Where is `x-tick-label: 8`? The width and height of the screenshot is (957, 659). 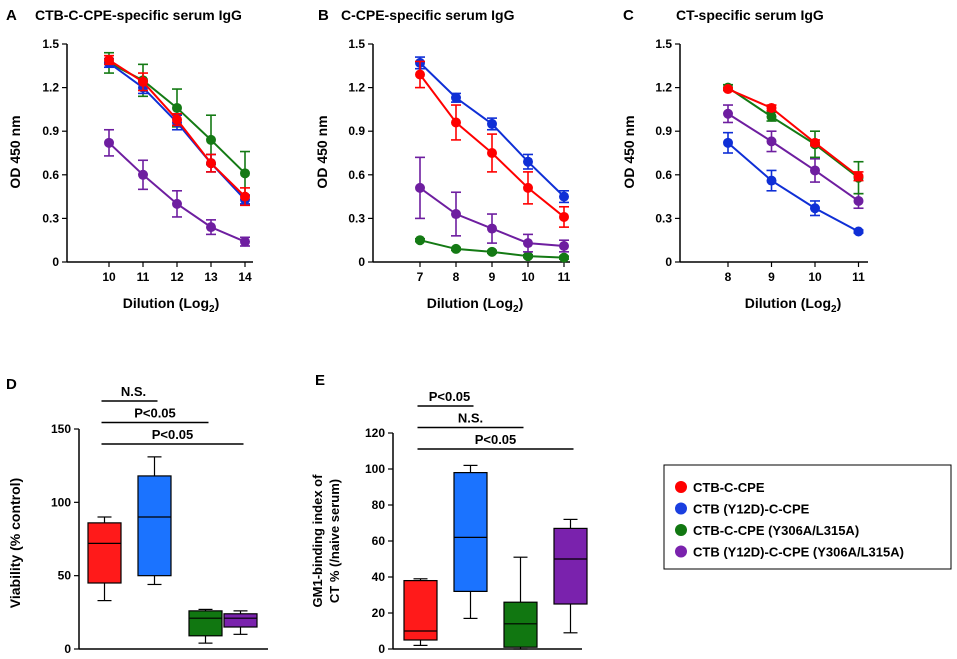
x-tick-label: 8 is located at coordinates (456, 277).